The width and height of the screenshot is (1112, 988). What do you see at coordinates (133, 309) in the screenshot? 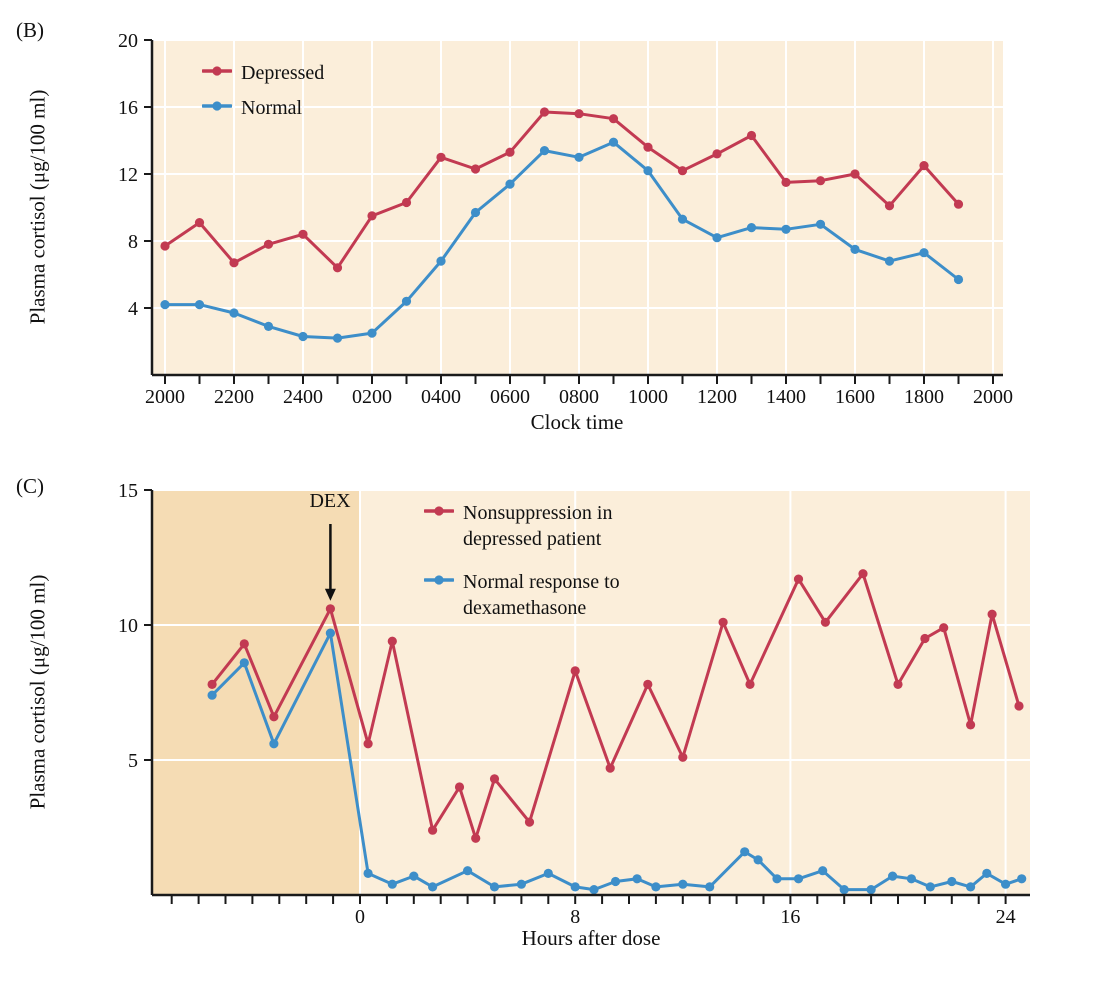
I see `y-tick-label: 4` at bounding box center [133, 309].